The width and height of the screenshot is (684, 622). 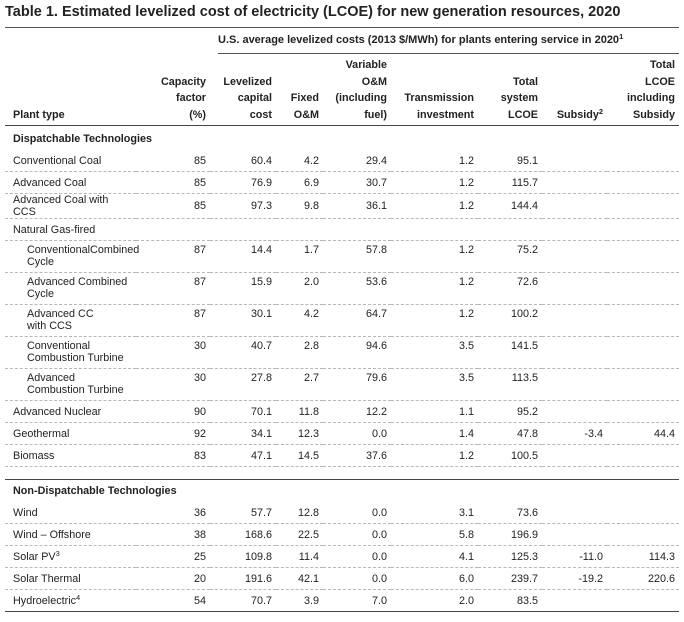 I want to click on total-lcoe: 115.7, so click(x=510, y=182).